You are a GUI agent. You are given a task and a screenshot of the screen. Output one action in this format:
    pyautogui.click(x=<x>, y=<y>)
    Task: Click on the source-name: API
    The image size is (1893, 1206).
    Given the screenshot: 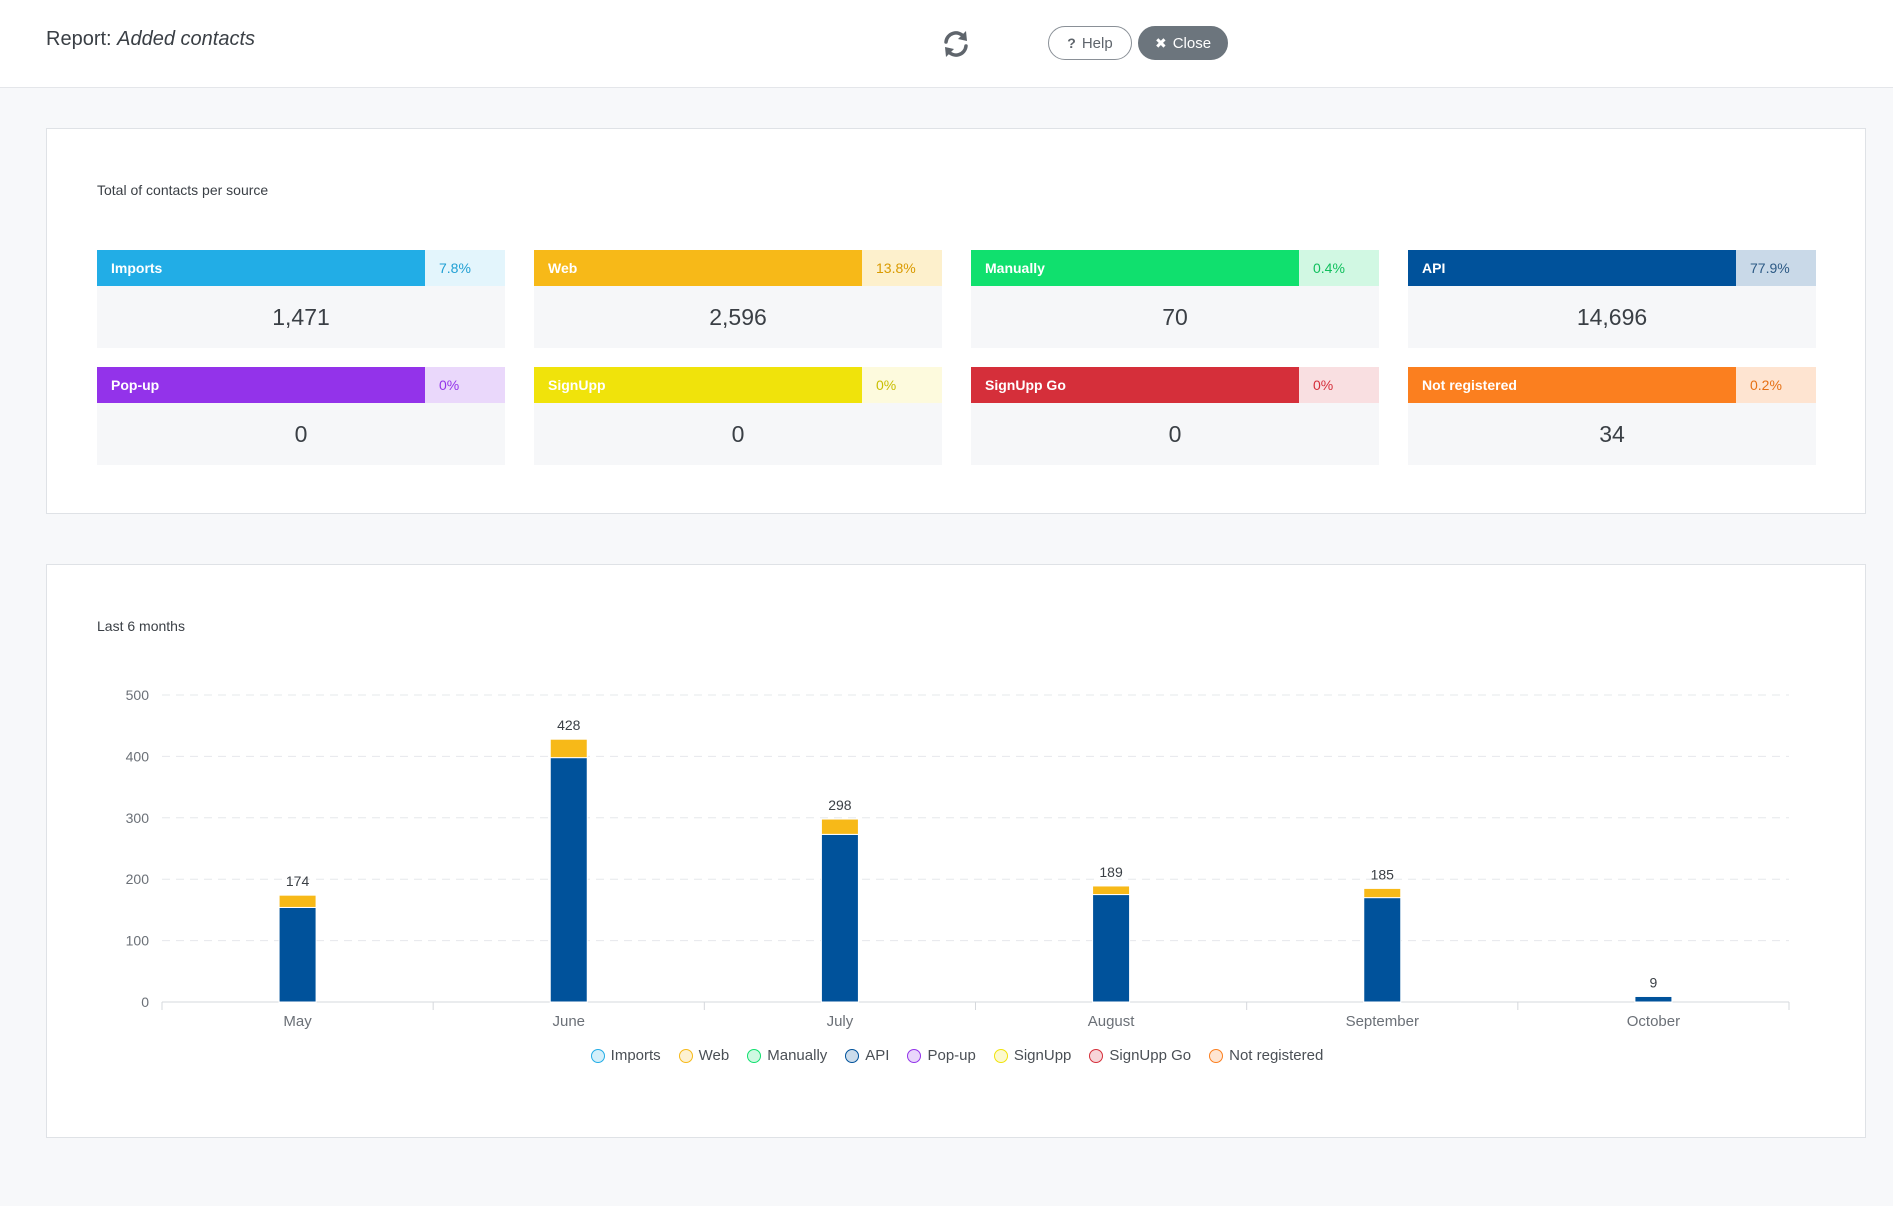 What is the action you would take?
    pyautogui.click(x=1572, y=268)
    